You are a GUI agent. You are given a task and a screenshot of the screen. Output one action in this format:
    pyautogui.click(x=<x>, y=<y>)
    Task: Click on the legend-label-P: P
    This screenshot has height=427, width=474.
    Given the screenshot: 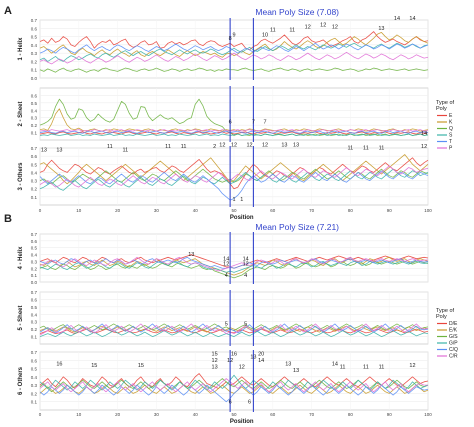 What is the action you would take?
    pyautogui.click(x=451, y=149)
    